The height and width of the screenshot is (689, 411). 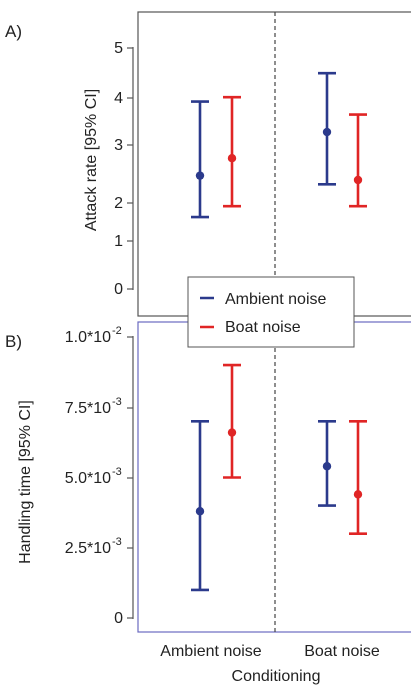 What do you see at coordinates (118, 48) in the screenshot?
I see `y-tick-label: 5` at bounding box center [118, 48].